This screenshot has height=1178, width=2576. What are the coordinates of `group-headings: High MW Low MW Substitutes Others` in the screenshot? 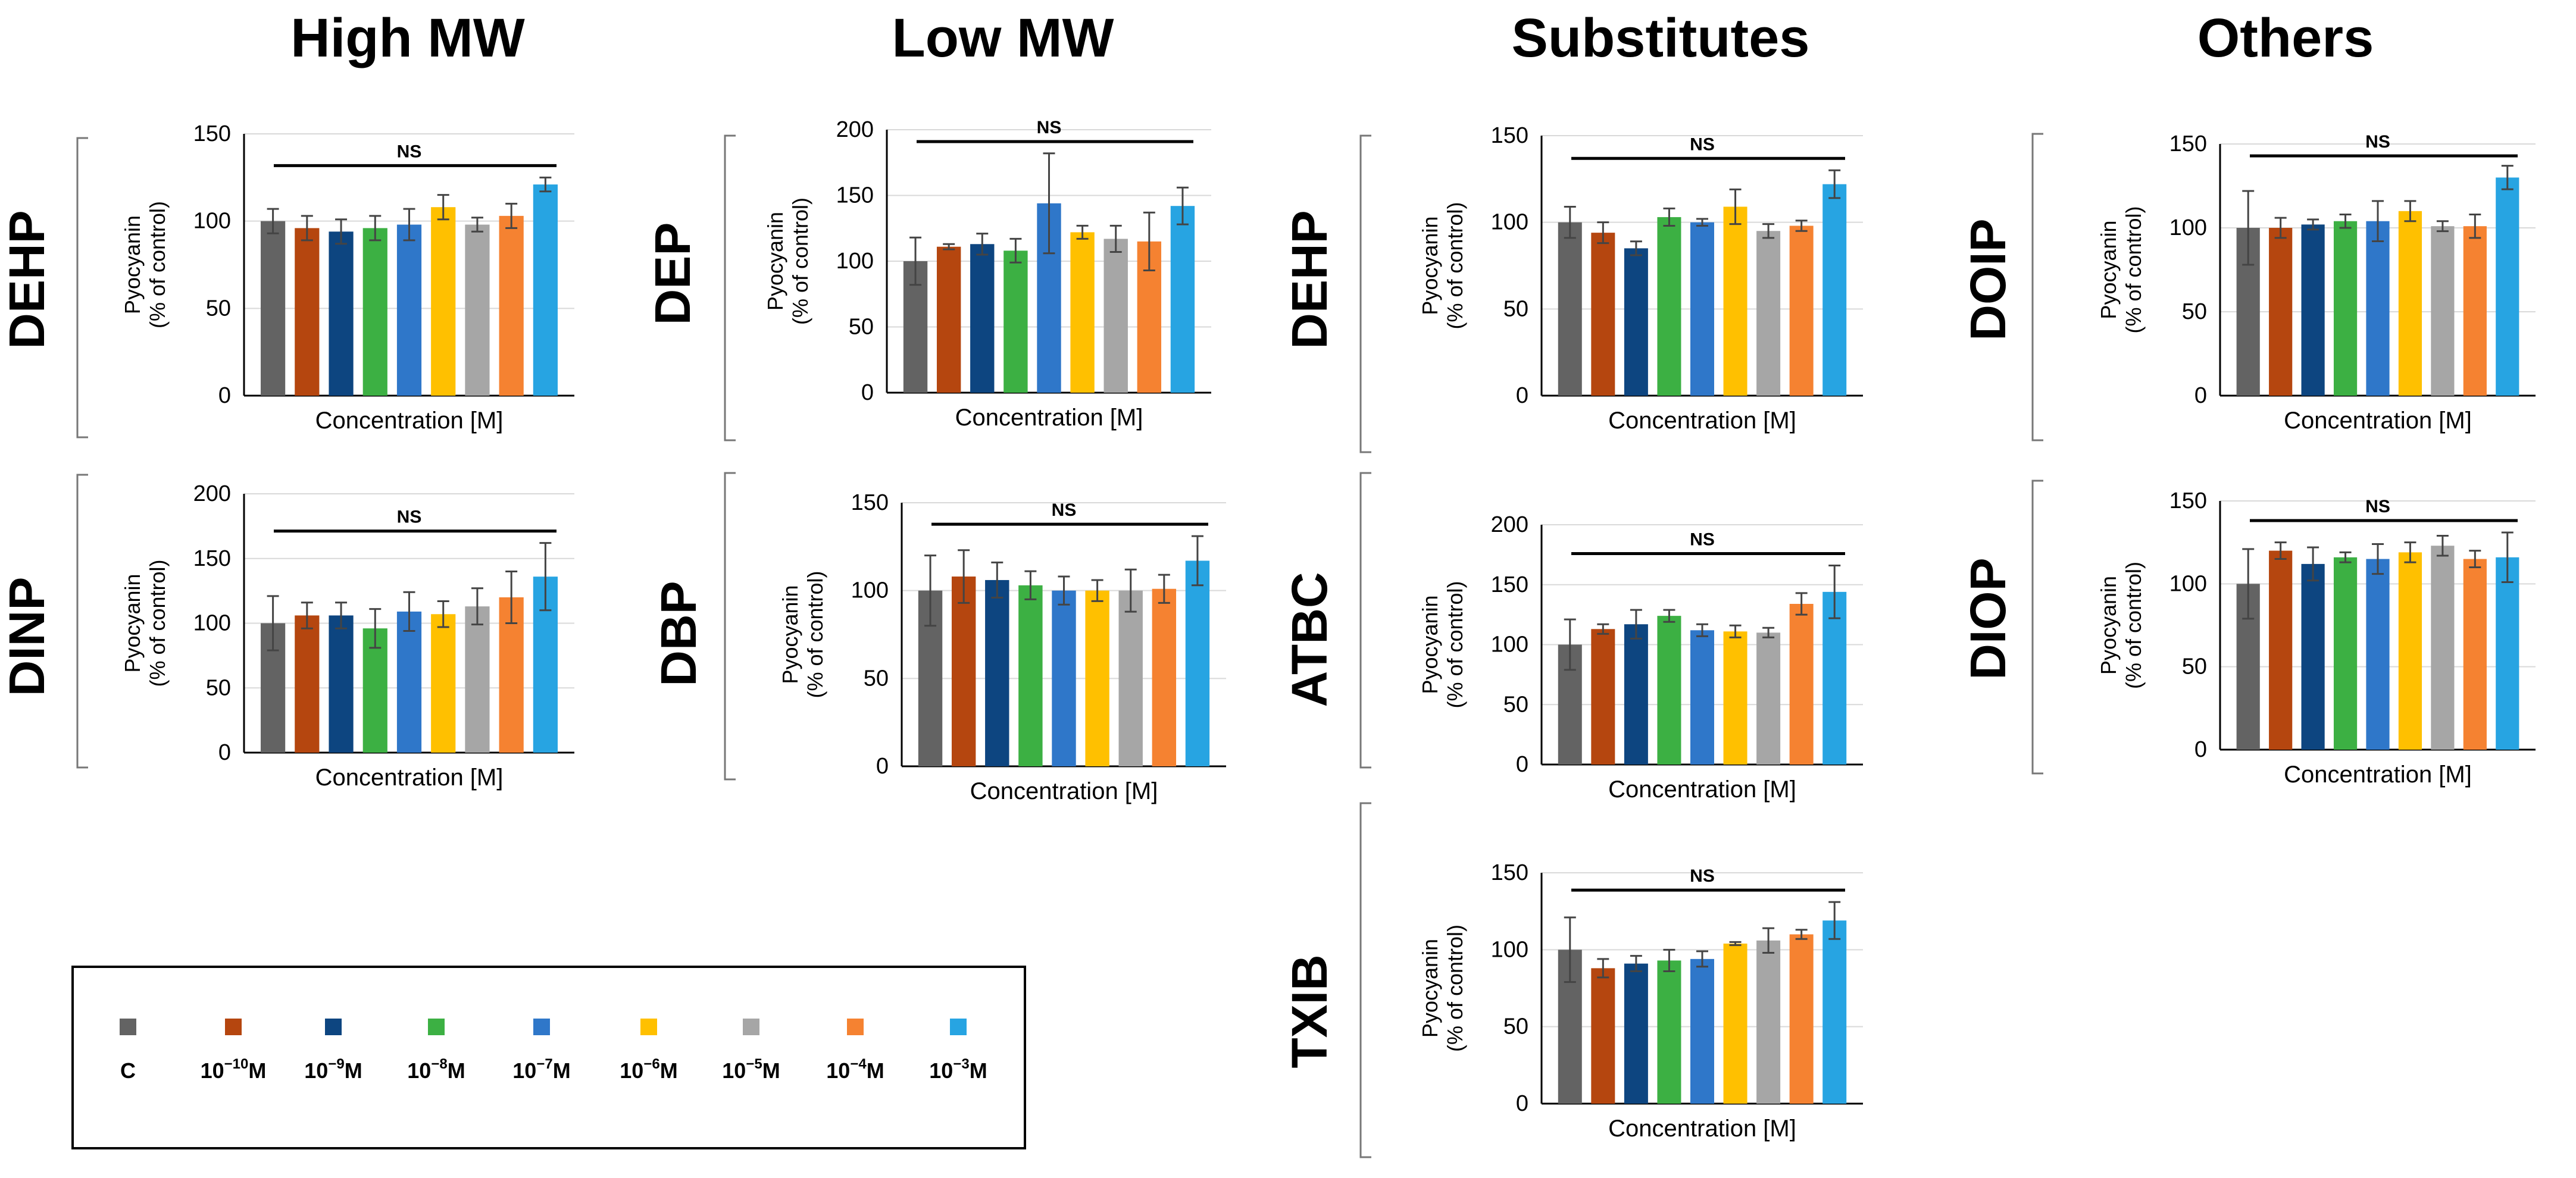 It's located at (1332, 38).